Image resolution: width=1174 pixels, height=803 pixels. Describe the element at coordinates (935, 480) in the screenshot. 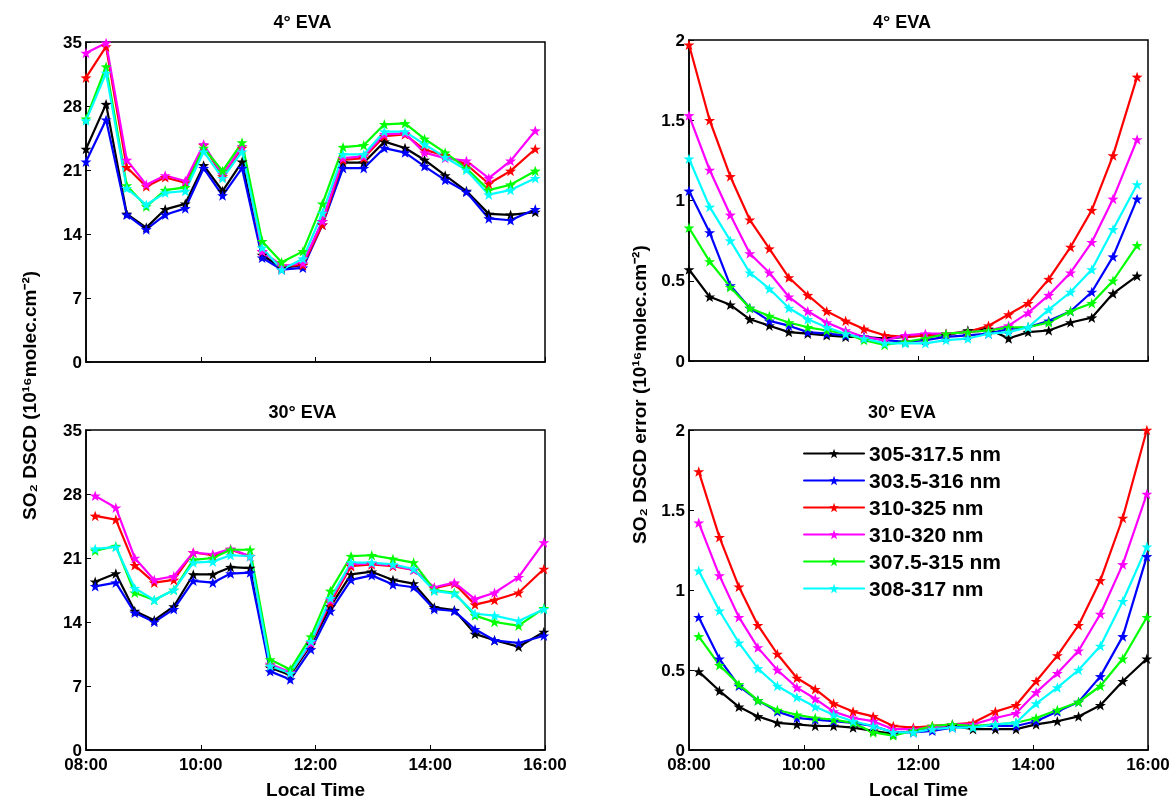

I see `legend-label: 303.5-316 nm` at that location.